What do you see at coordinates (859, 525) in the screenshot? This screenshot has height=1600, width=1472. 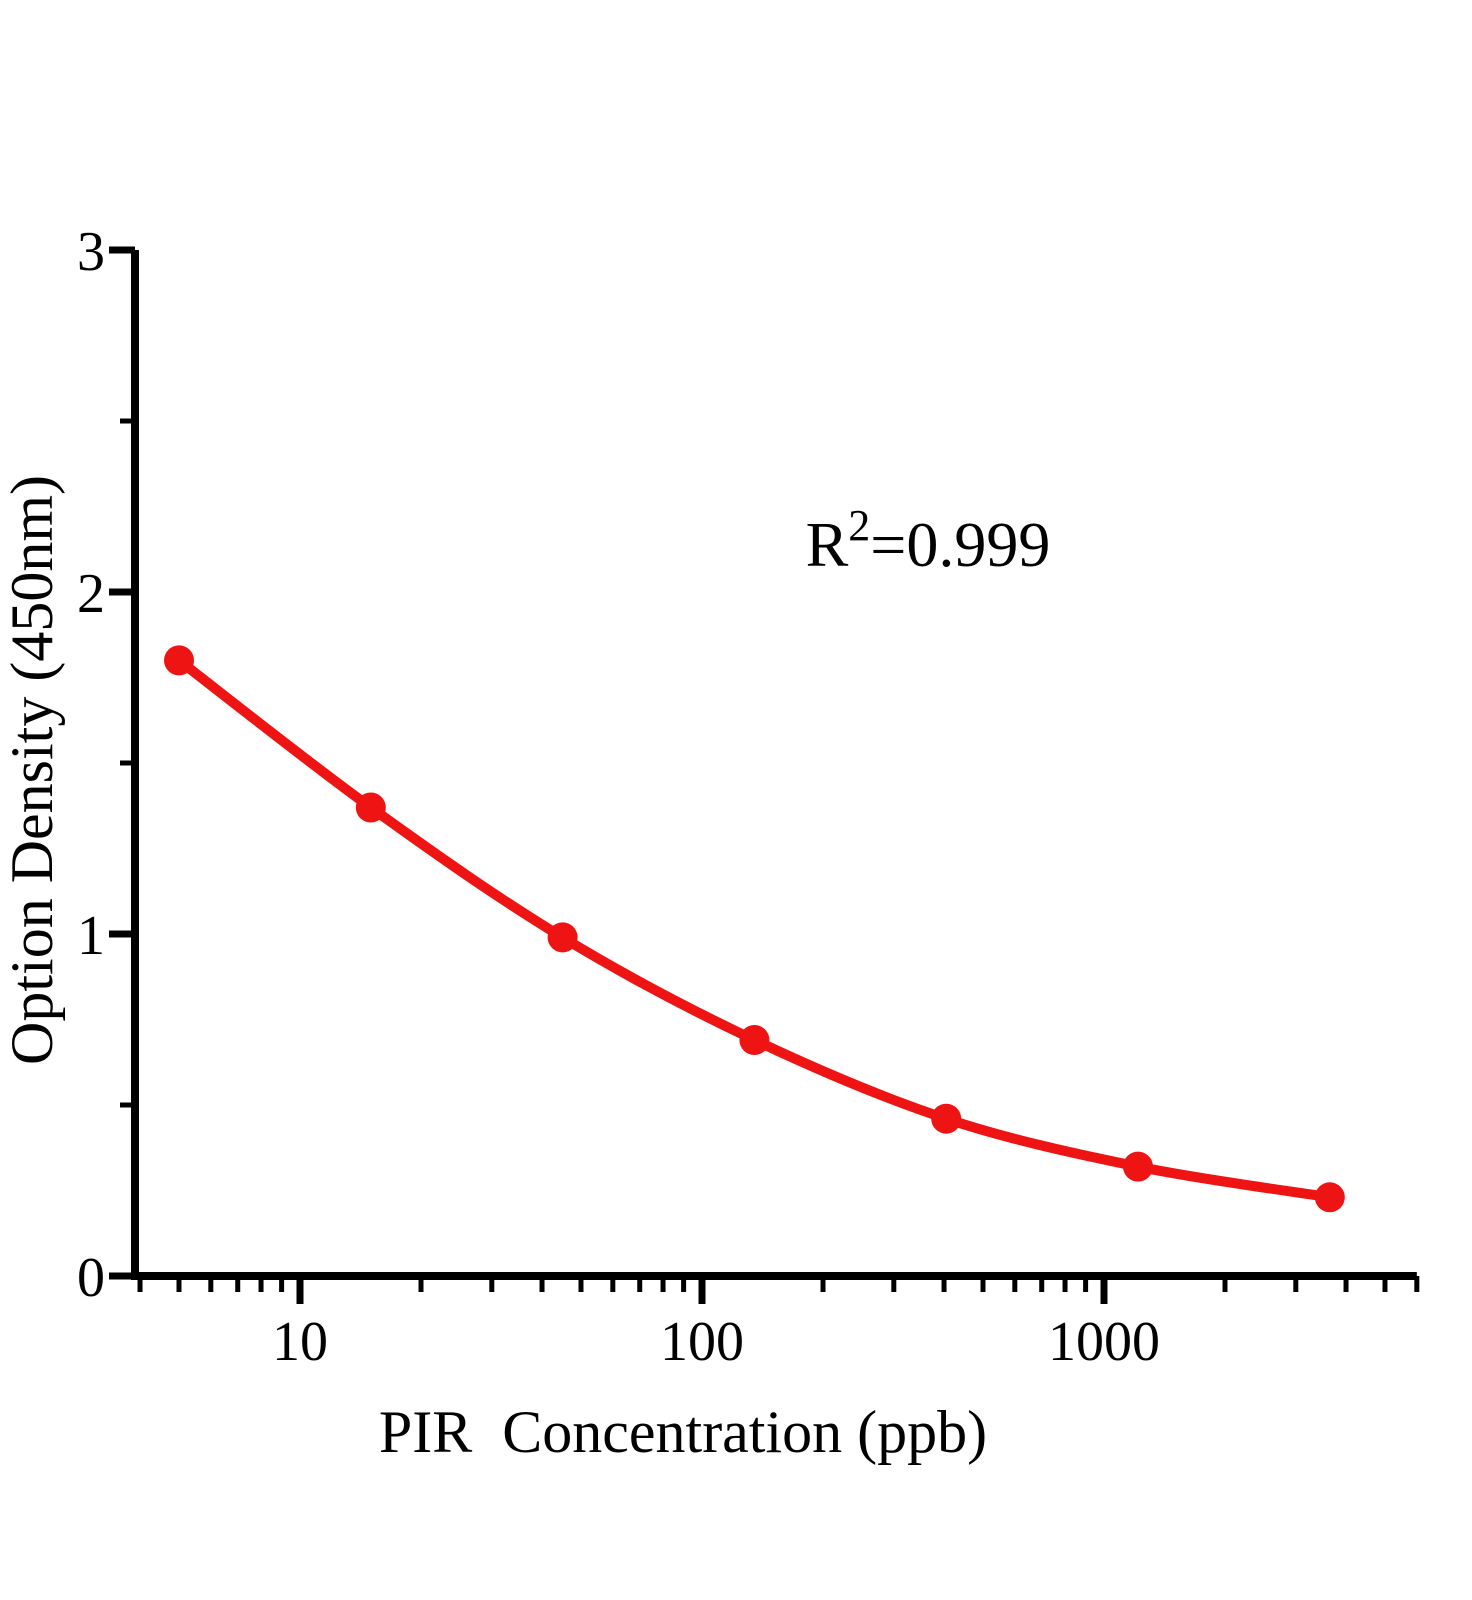 I see `r-squared-exponent: 2` at bounding box center [859, 525].